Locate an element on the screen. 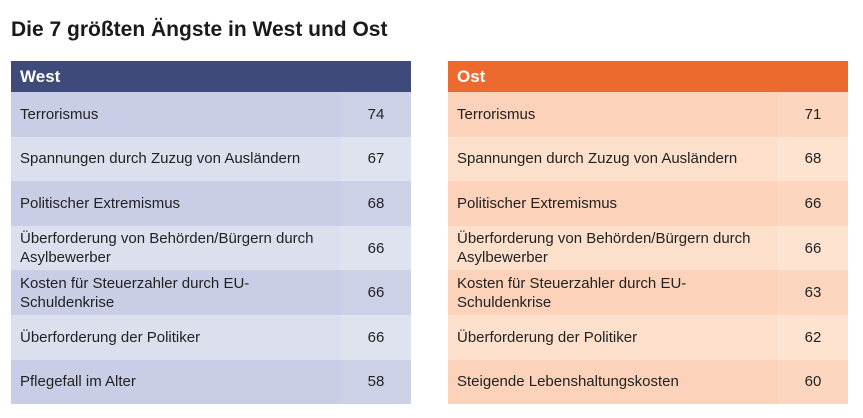 The width and height of the screenshot is (863, 418). table-row: Spannungen durch Zuzug von Ausländern 68 is located at coordinates (648, 159).